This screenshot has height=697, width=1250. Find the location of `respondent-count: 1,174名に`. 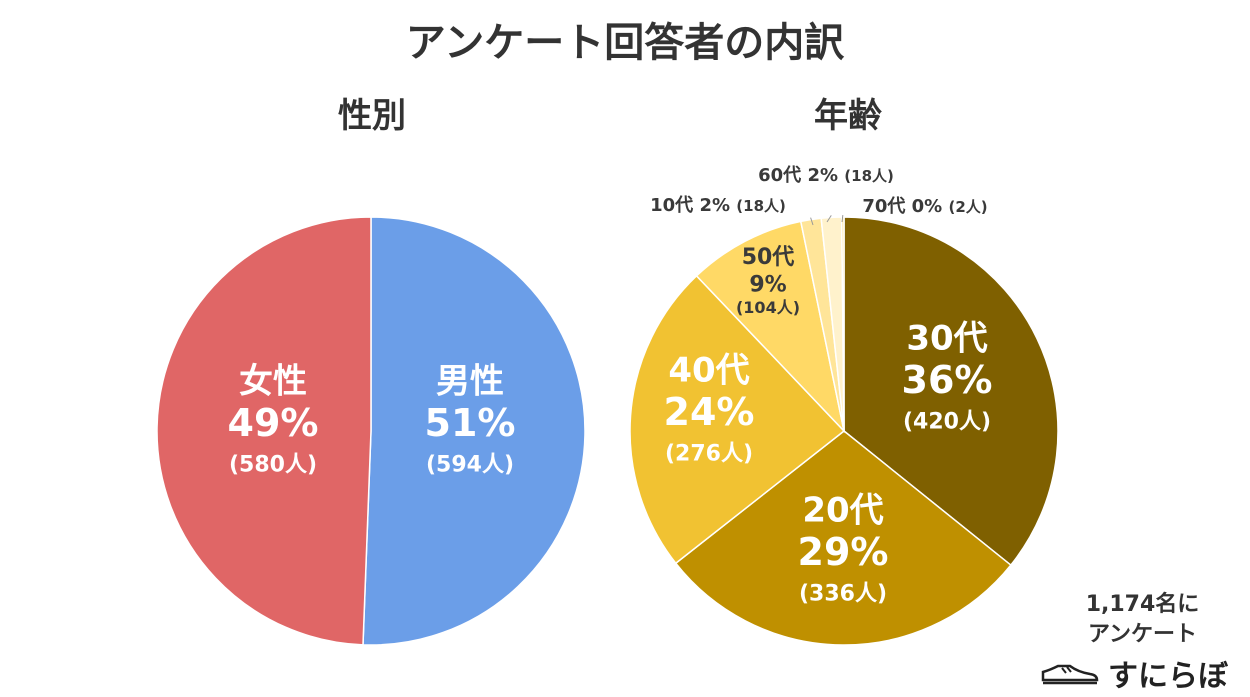

respondent-count: 1,174名に is located at coordinates (1142, 604).